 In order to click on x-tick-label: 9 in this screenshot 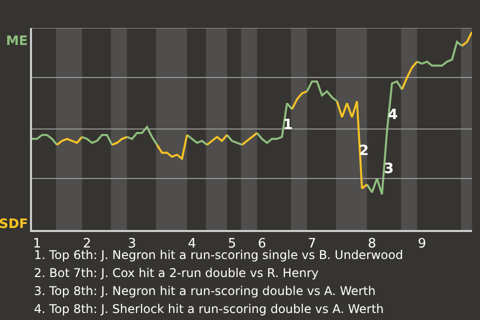, I will do `click(422, 244)`.